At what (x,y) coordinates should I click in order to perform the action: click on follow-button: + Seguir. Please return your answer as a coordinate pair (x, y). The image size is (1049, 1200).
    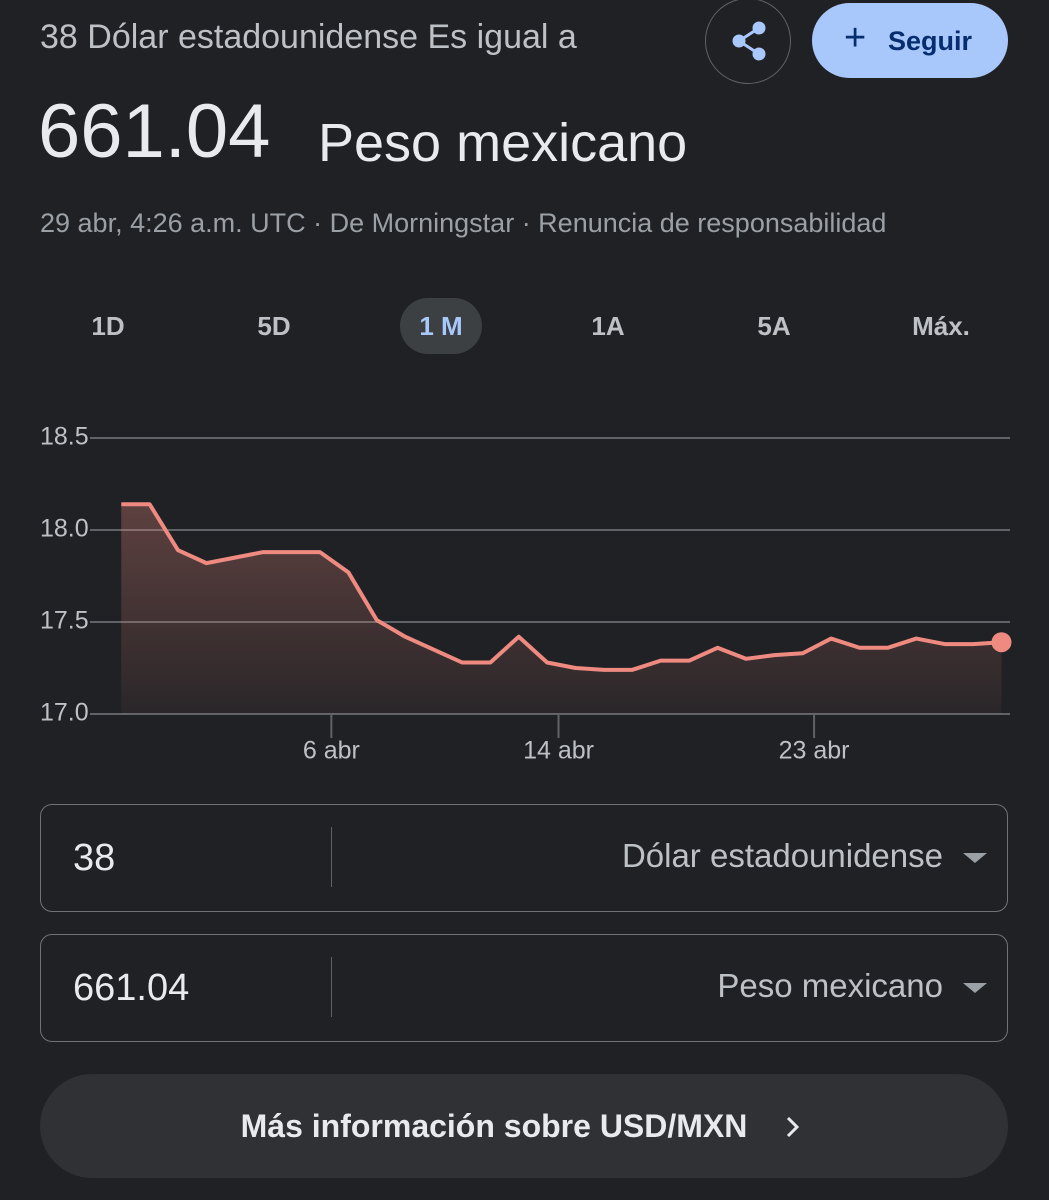
    Looking at the image, I should click on (910, 40).